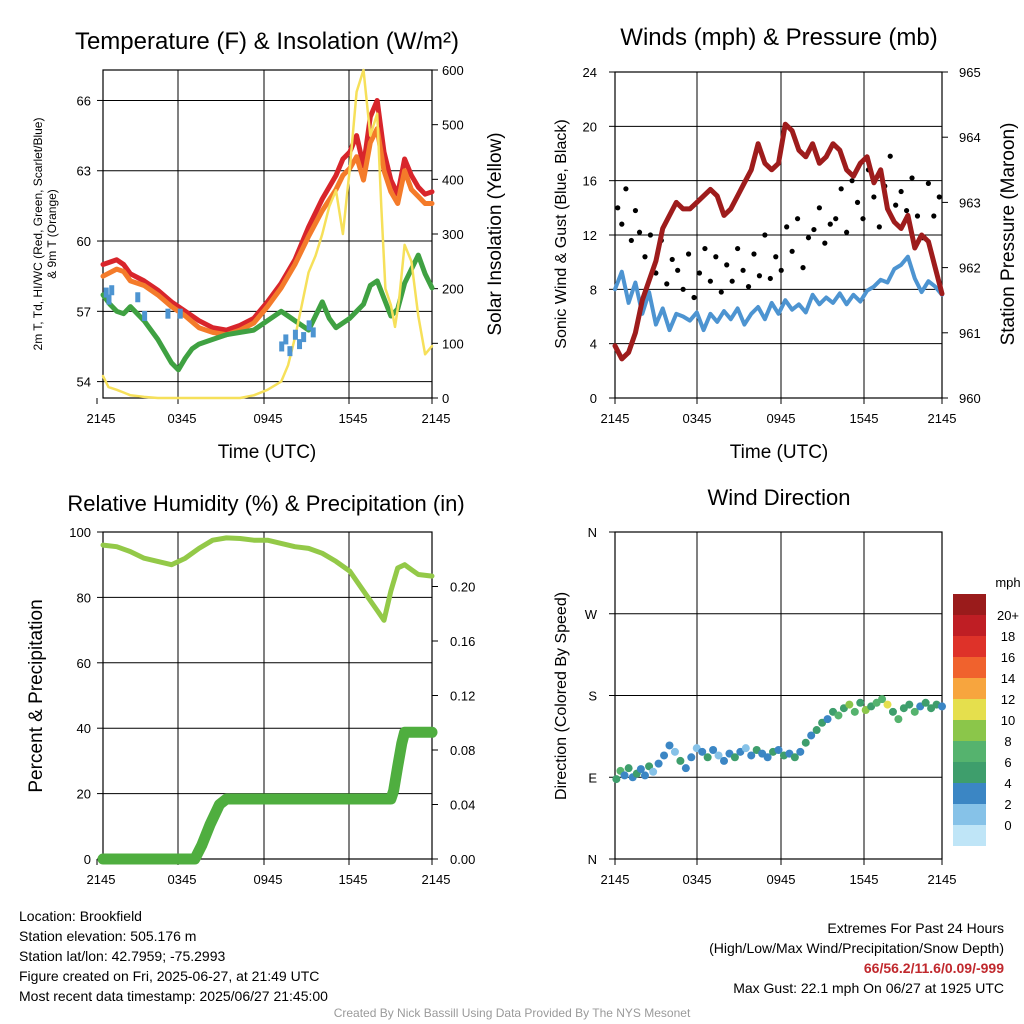 The height and width of the screenshot is (1024, 1024). Describe the element at coordinates (84, 311) in the screenshot. I see `y-tick-label-left: 57` at that location.